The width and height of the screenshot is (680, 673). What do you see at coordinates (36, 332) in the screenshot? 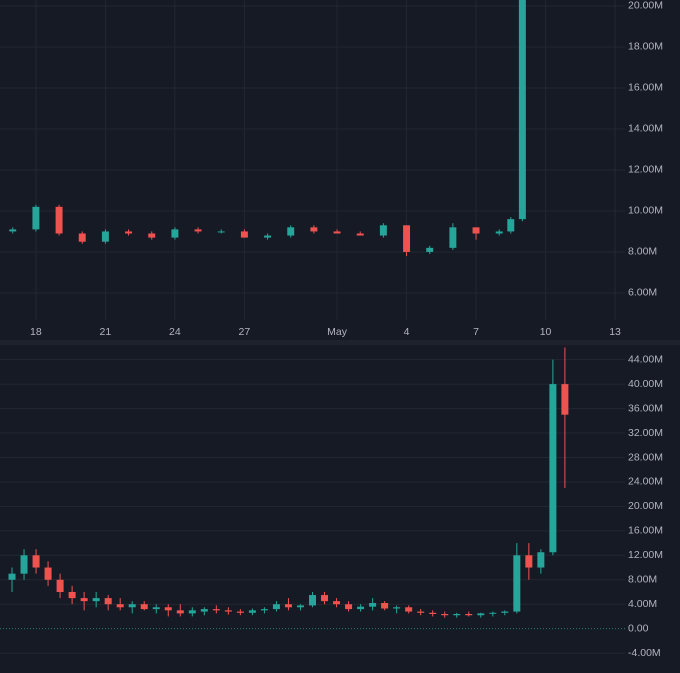
I see `x-tick-label: 18` at bounding box center [36, 332].